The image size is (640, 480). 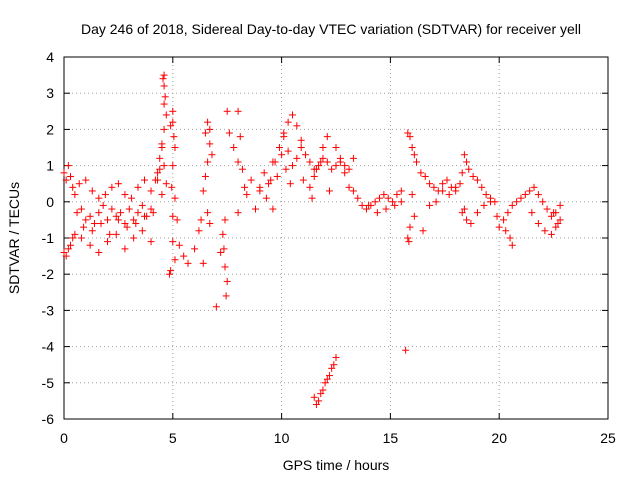 What do you see at coordinates (336, 465) in the screenshot?
I see `x-axis-label: GPS time / hours` at bounding box center [336, 465].